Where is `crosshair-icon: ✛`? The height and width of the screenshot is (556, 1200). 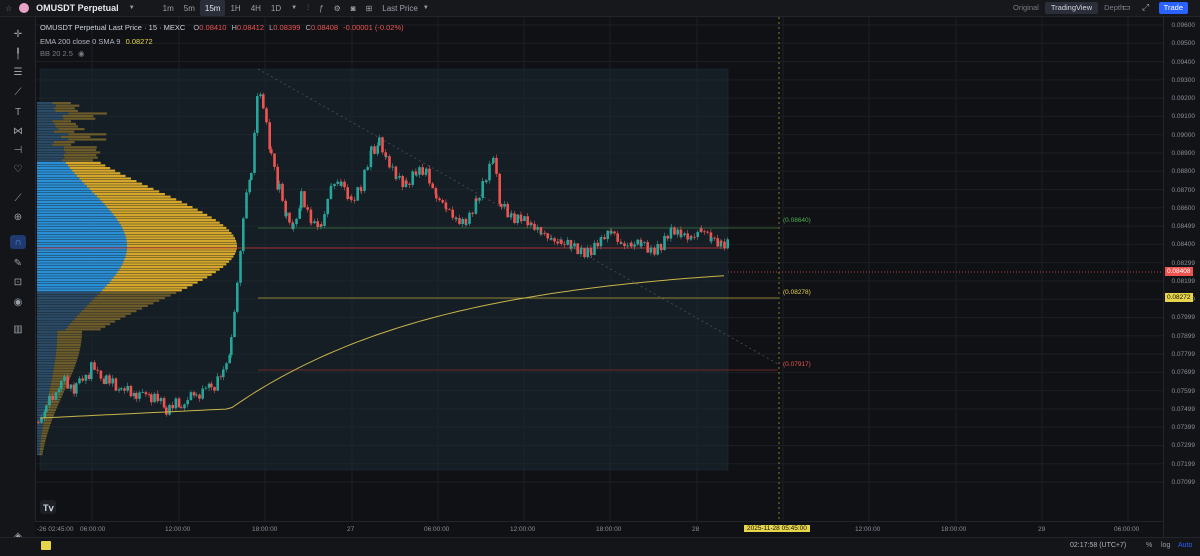
crosshair-icon: ✛ is located at coordinates (18, 34).